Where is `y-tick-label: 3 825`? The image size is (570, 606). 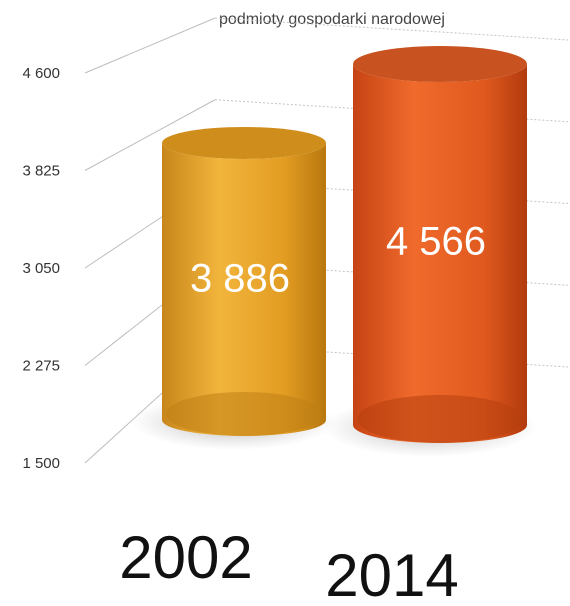
y-tick-label: 3 825 is located at coordinates (41, 171).